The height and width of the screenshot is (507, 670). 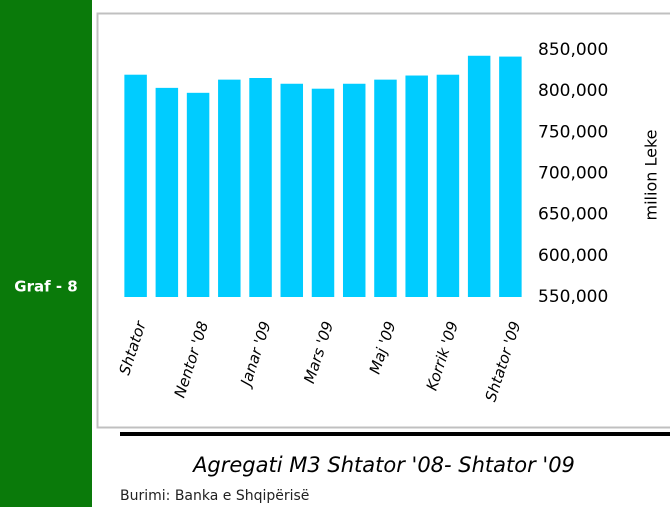 What do you see at coordinates (255, 355) in the screenshot?
I see `x-tick-label: Janar '09` at bounding box center [255, 355].